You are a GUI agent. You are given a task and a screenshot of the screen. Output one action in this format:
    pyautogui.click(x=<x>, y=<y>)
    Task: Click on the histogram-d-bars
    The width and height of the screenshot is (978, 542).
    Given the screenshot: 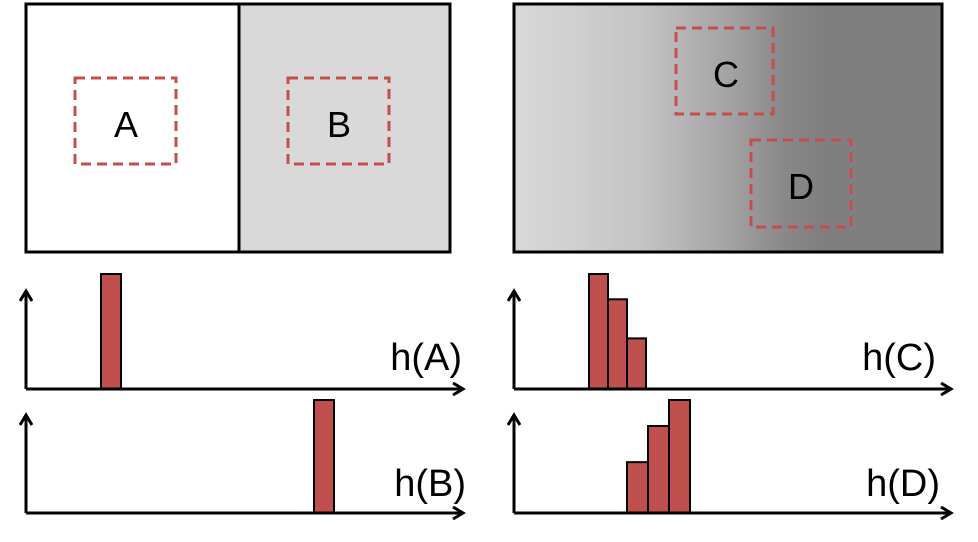 What is the action you would take?
    pyautogui.click(x=658, y=456)
    